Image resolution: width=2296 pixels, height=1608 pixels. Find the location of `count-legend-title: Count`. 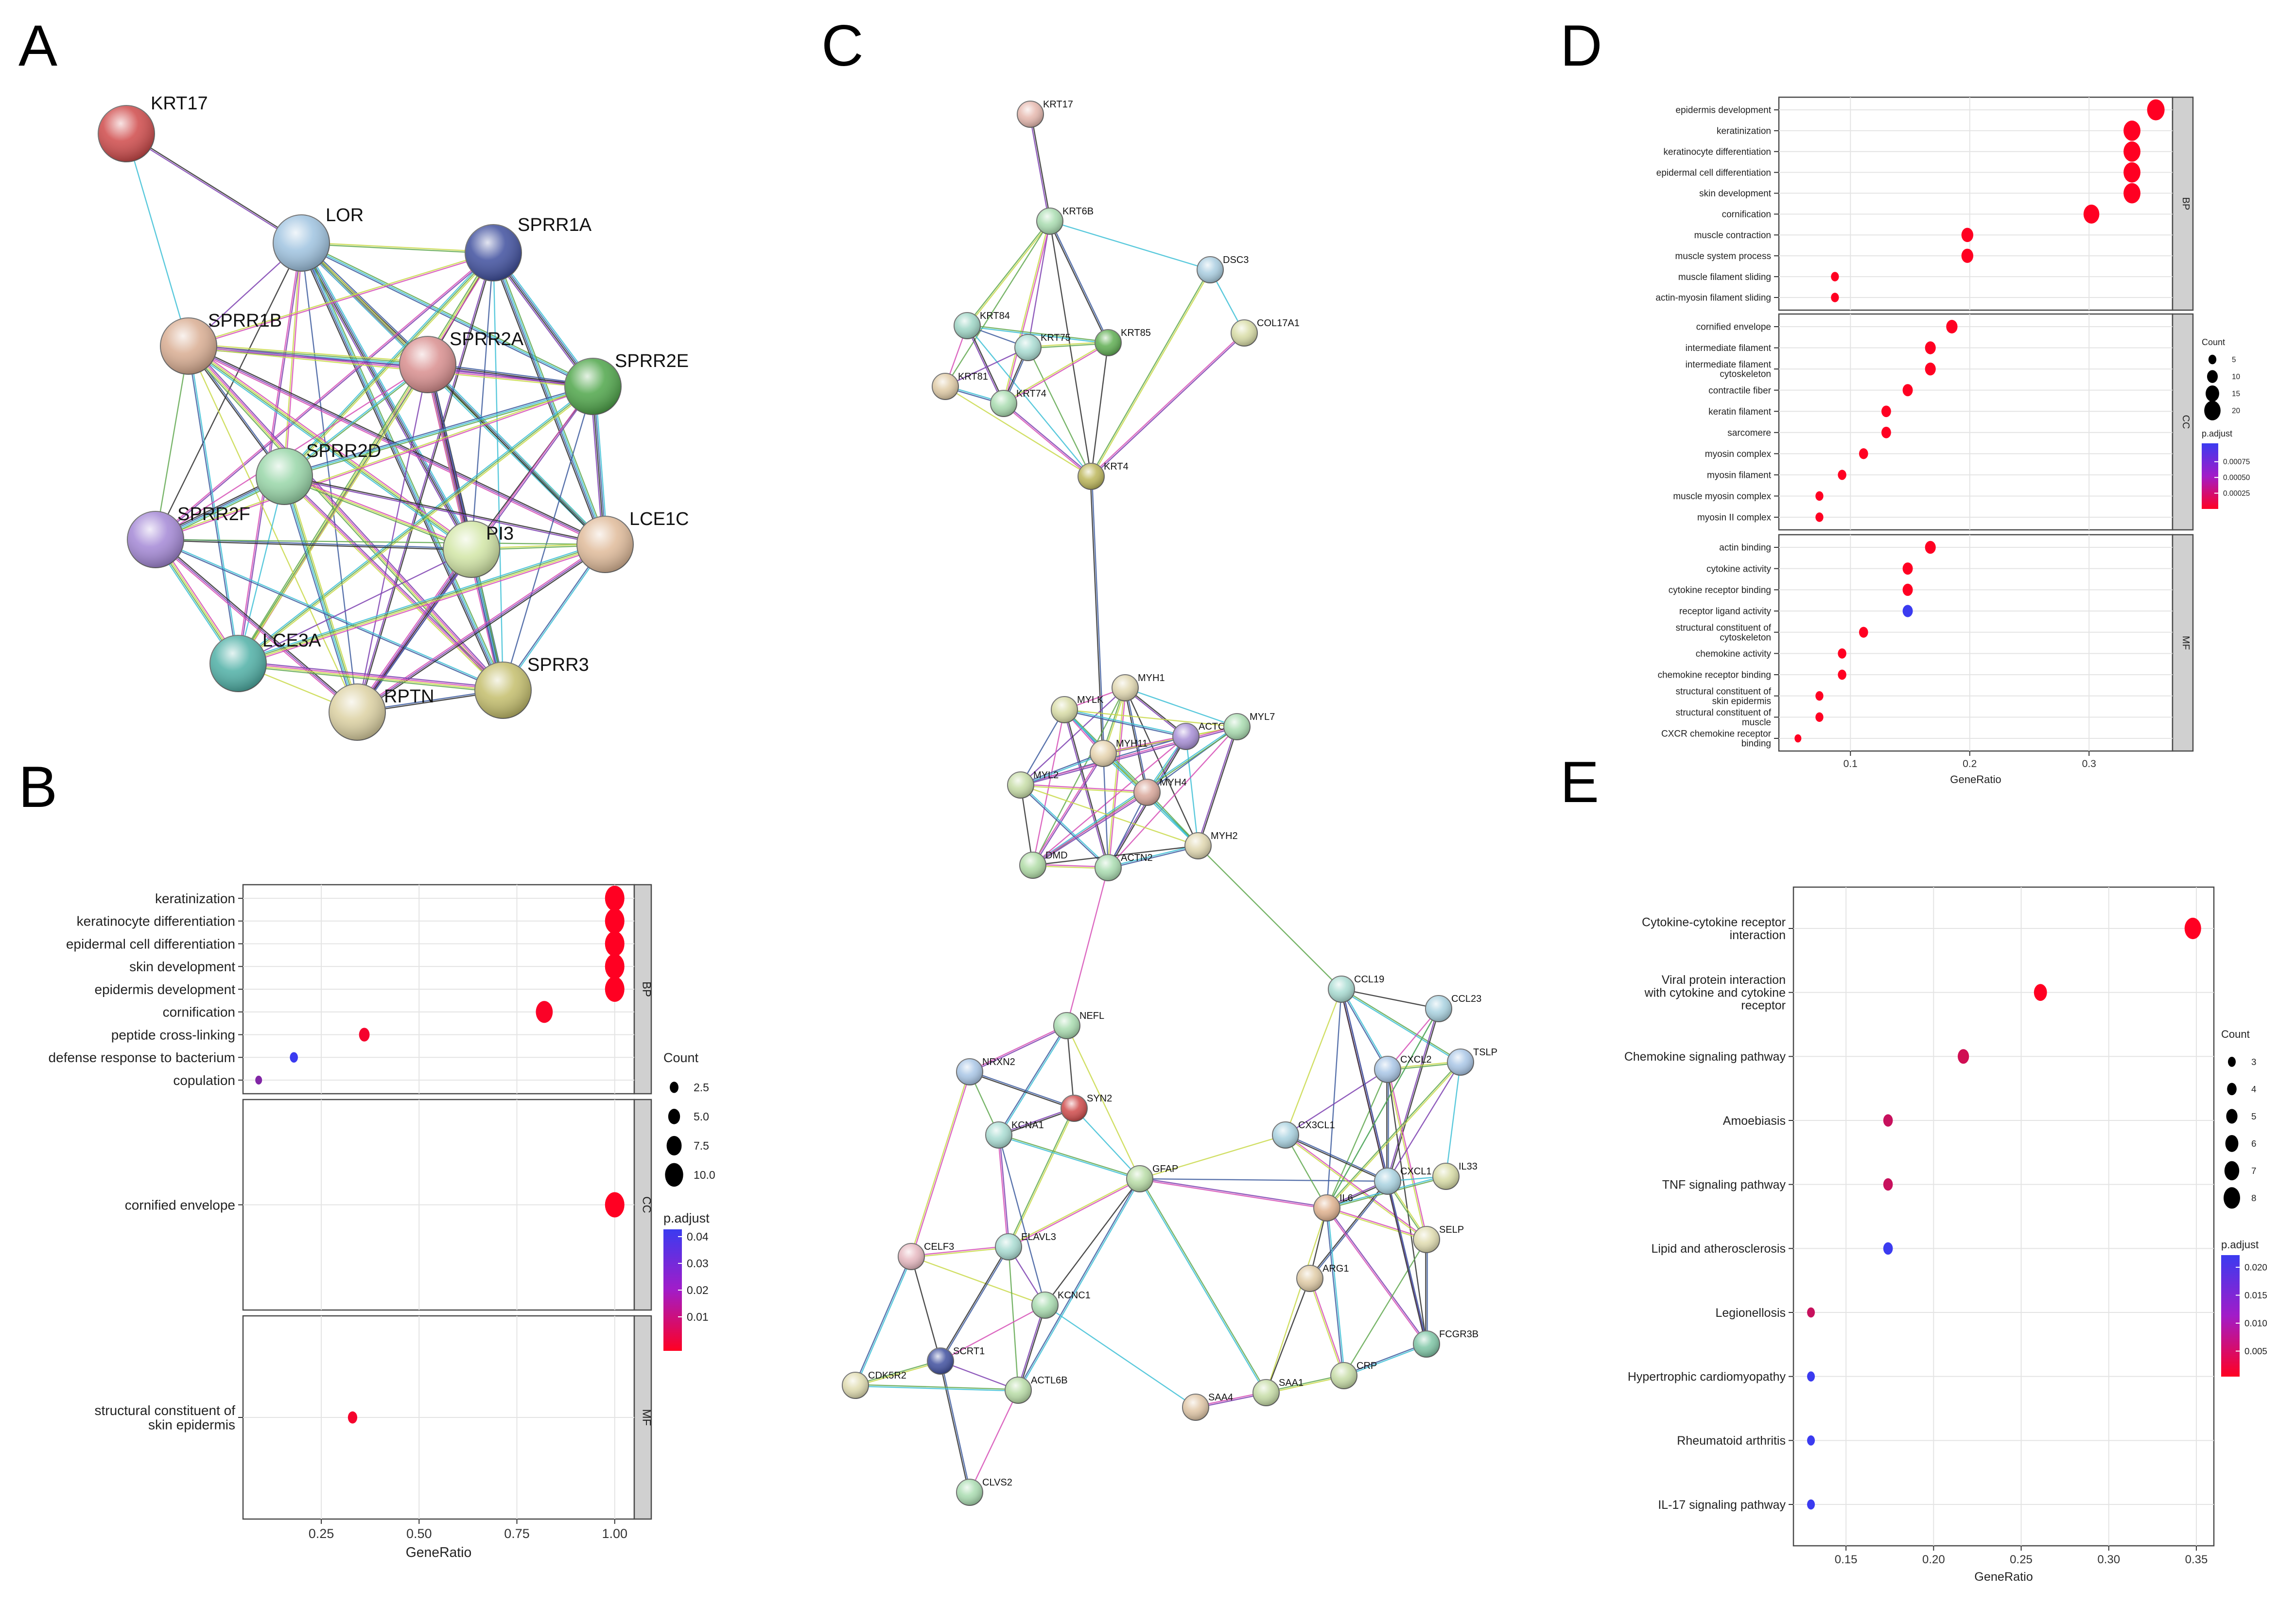

count-legend-title: Count is located at coordinates (2235, 1034).